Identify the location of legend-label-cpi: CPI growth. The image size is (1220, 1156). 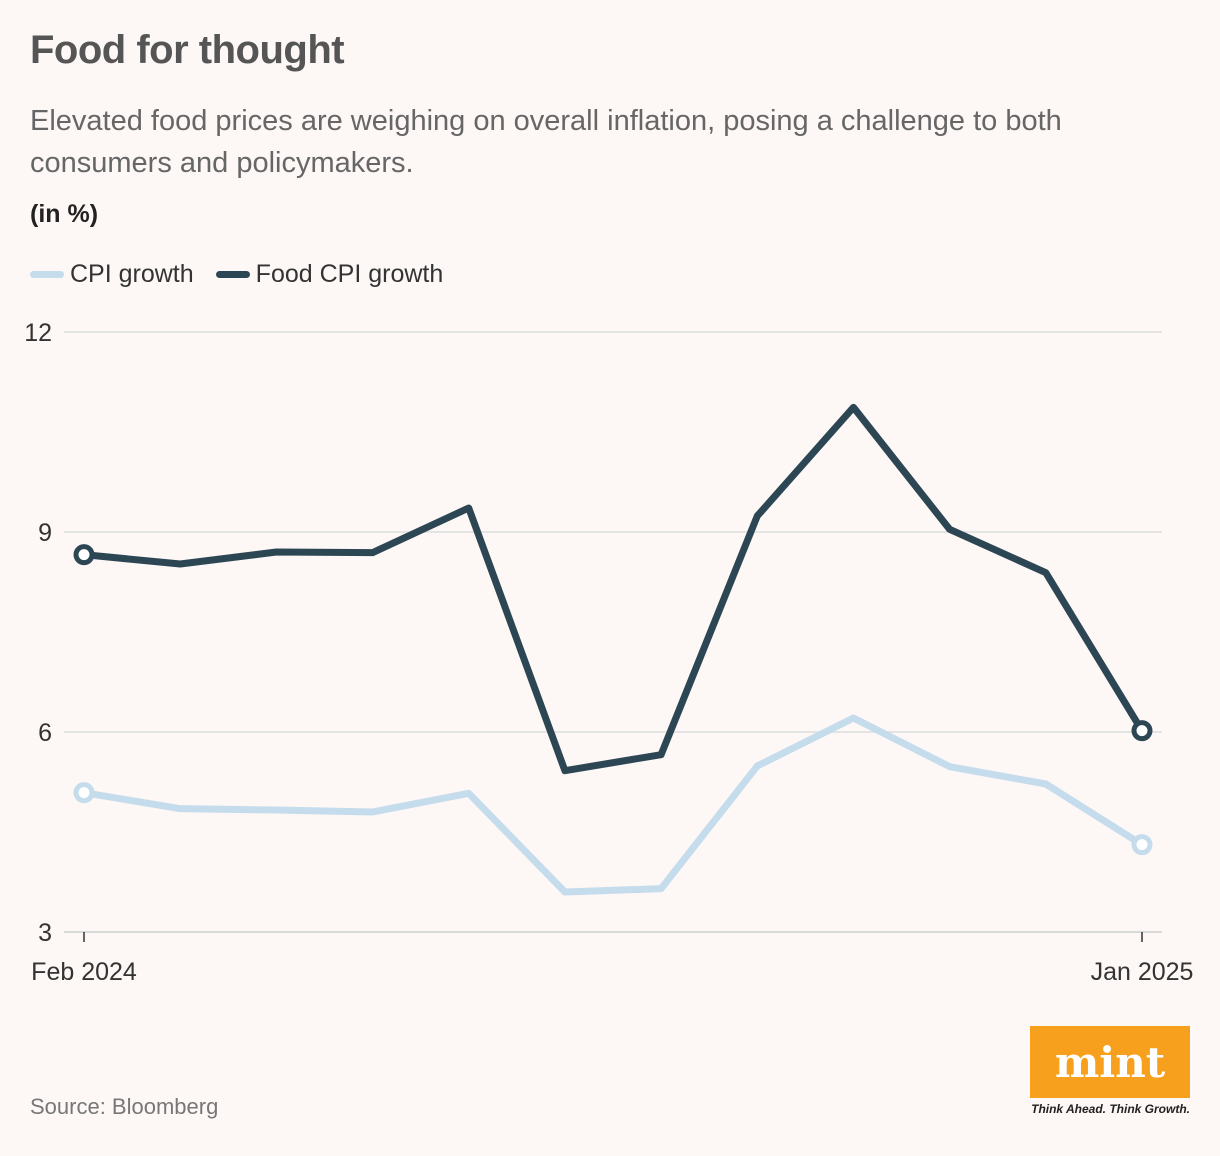
(132, 274).